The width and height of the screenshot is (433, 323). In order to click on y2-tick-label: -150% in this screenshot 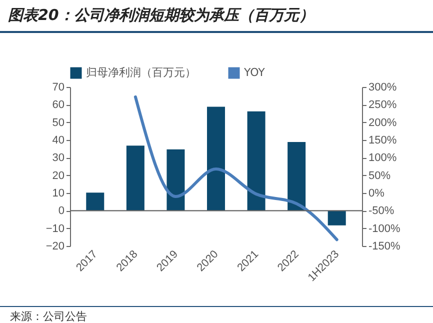, I will do `click(384, 246)`.